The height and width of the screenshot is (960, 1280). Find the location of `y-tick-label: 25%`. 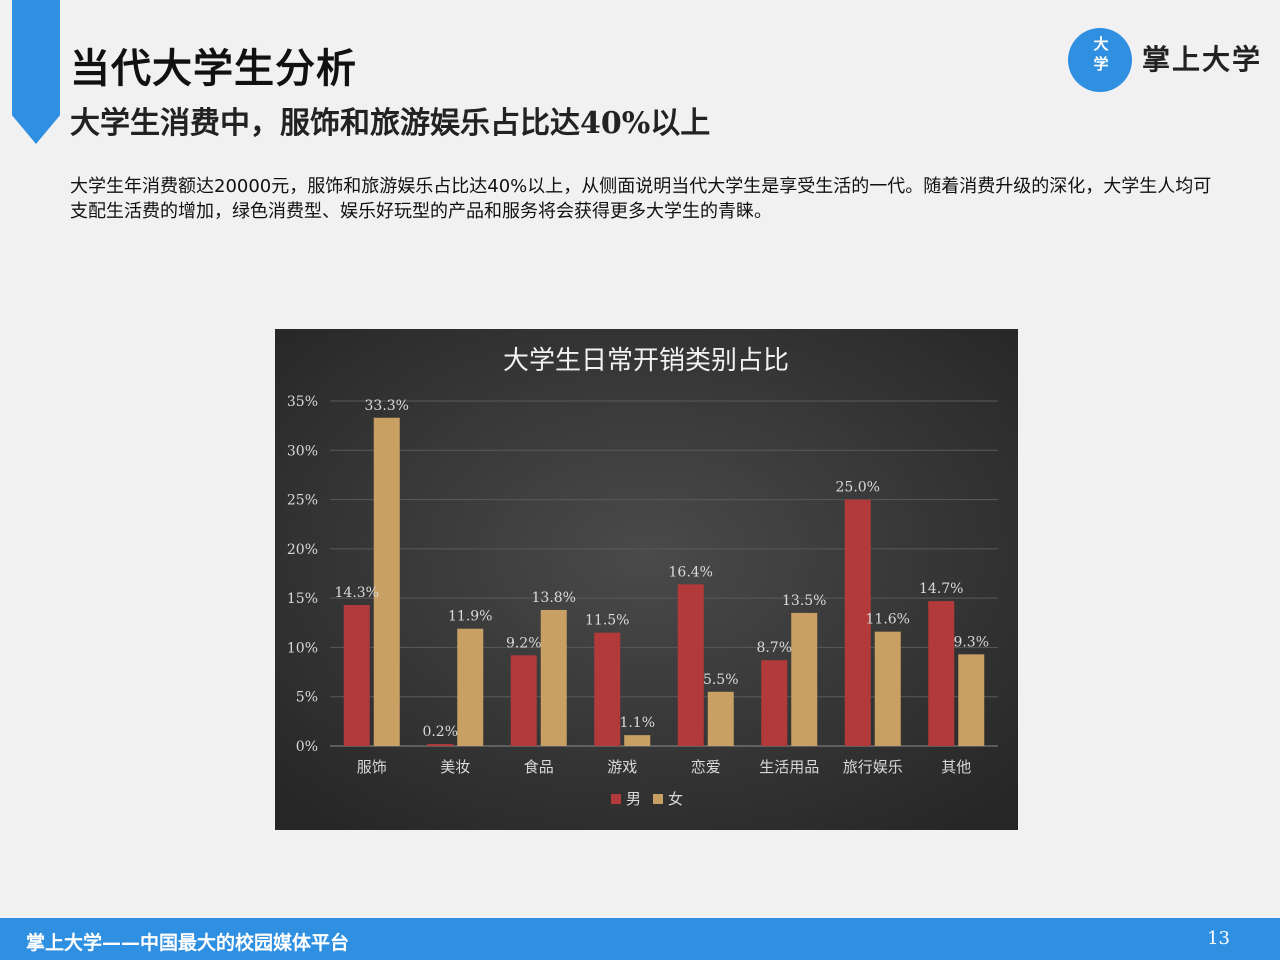

y-tick-label: 25% is located at coordinates (302, 501).